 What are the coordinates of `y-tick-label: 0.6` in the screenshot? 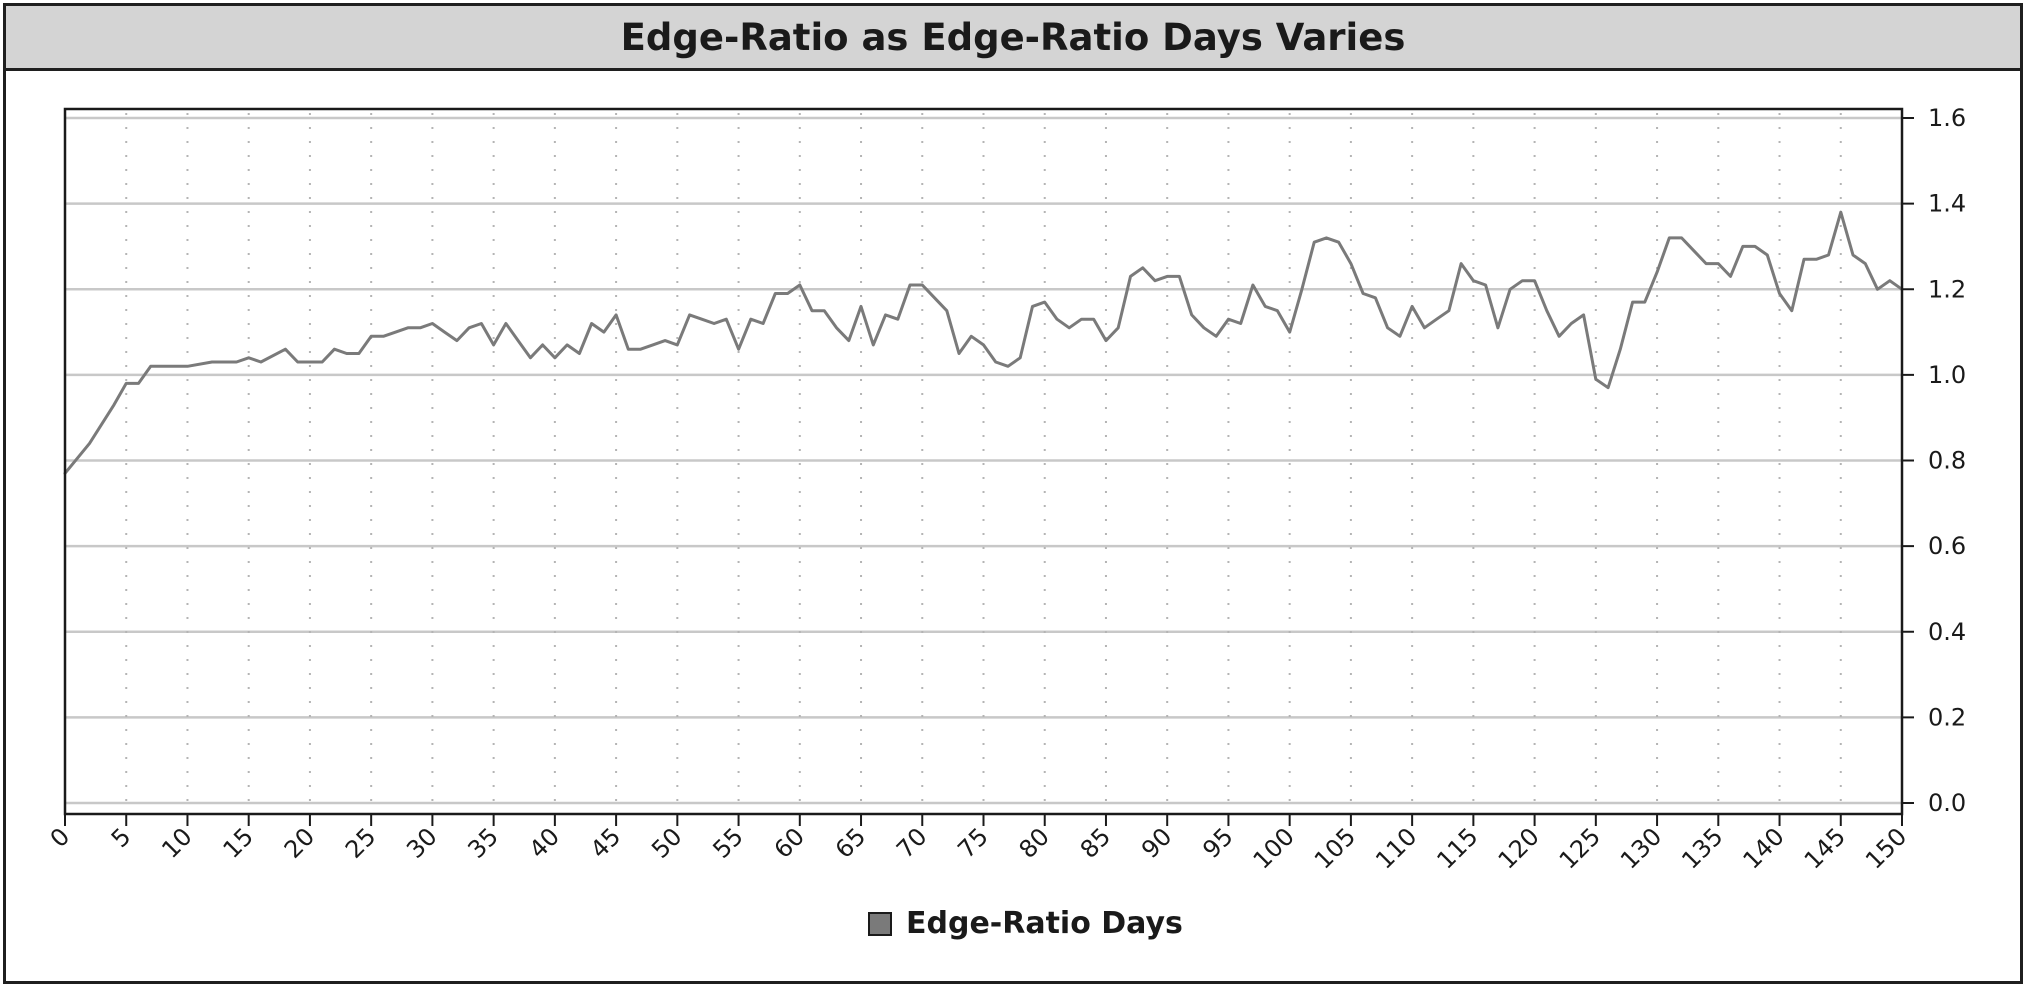 It's located at (1947, 546).